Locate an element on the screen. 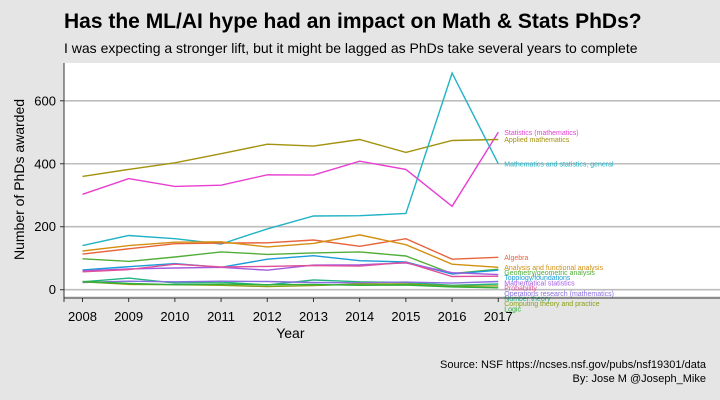 The width and height of the screenshot is (720, 400). y-tick-label: 0 is located at coordinates (52, 289).